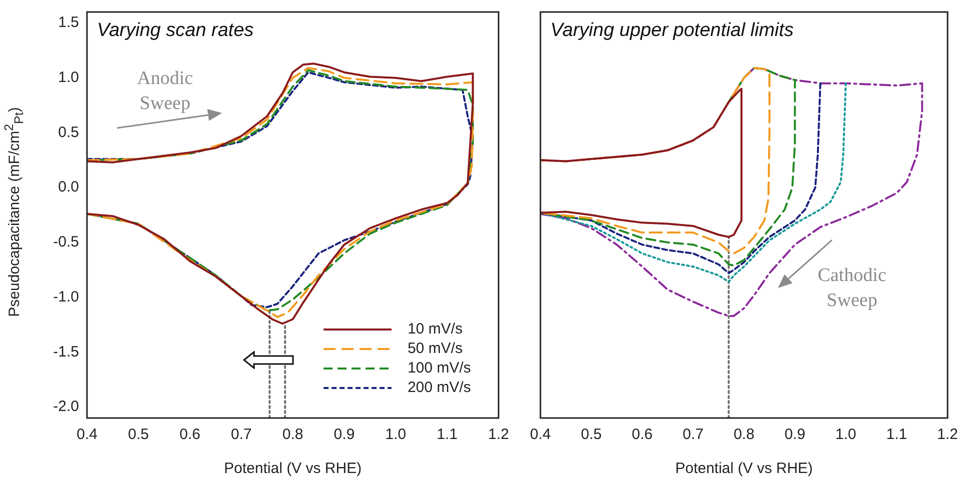 The height and width of the screenshot is (482, 961). I want to click on y-tick-label: -0.5, so click(66, 242).